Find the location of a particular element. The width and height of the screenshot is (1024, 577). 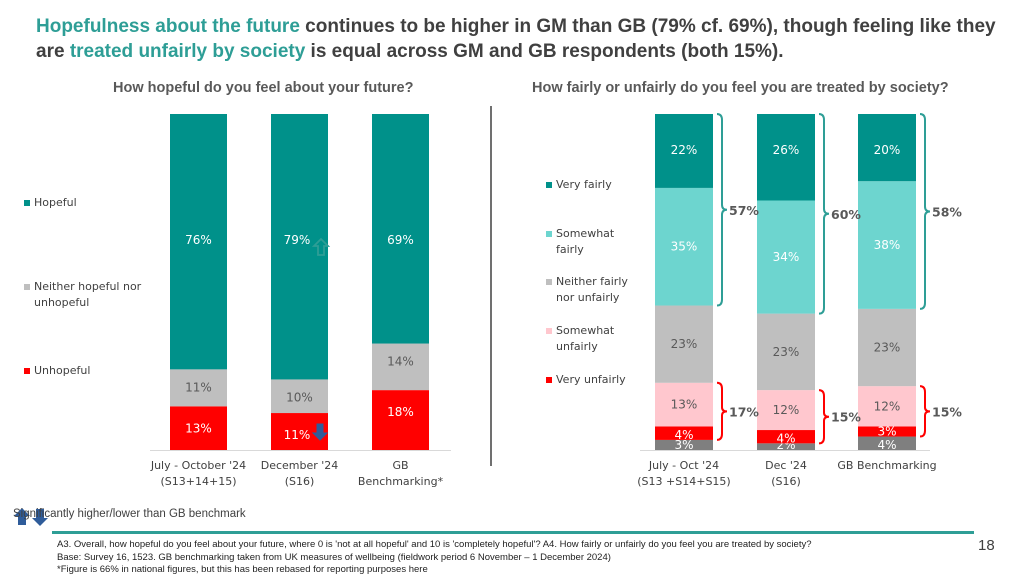

data-label-unhopeful-1: 13% is located at coordinates (198, 428).